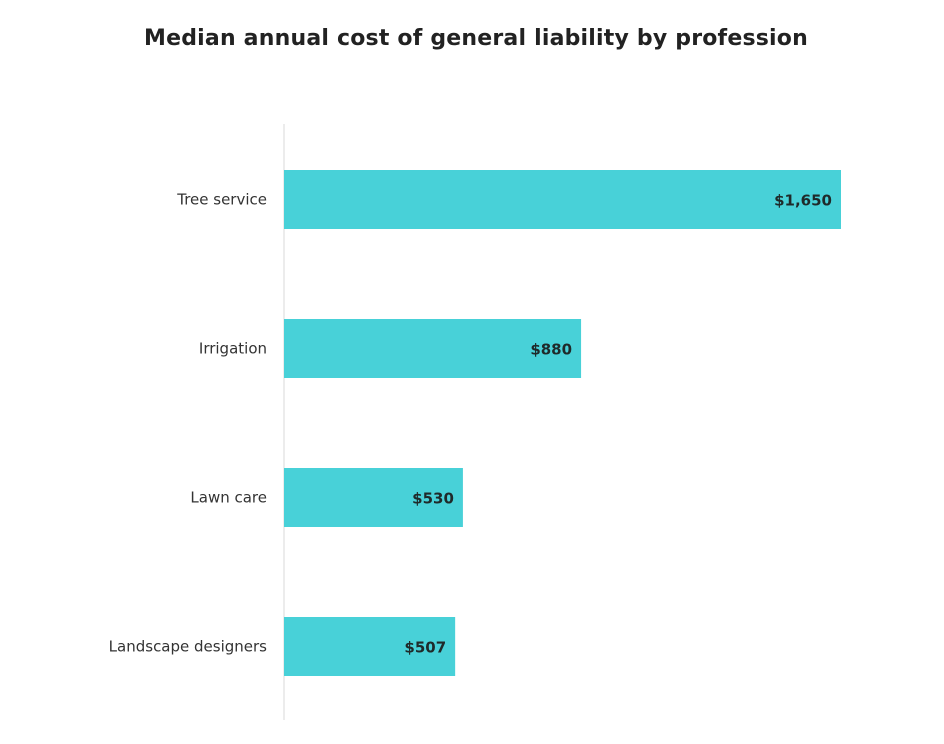  I want to click on data-label: $1,650, so click(803, 201).